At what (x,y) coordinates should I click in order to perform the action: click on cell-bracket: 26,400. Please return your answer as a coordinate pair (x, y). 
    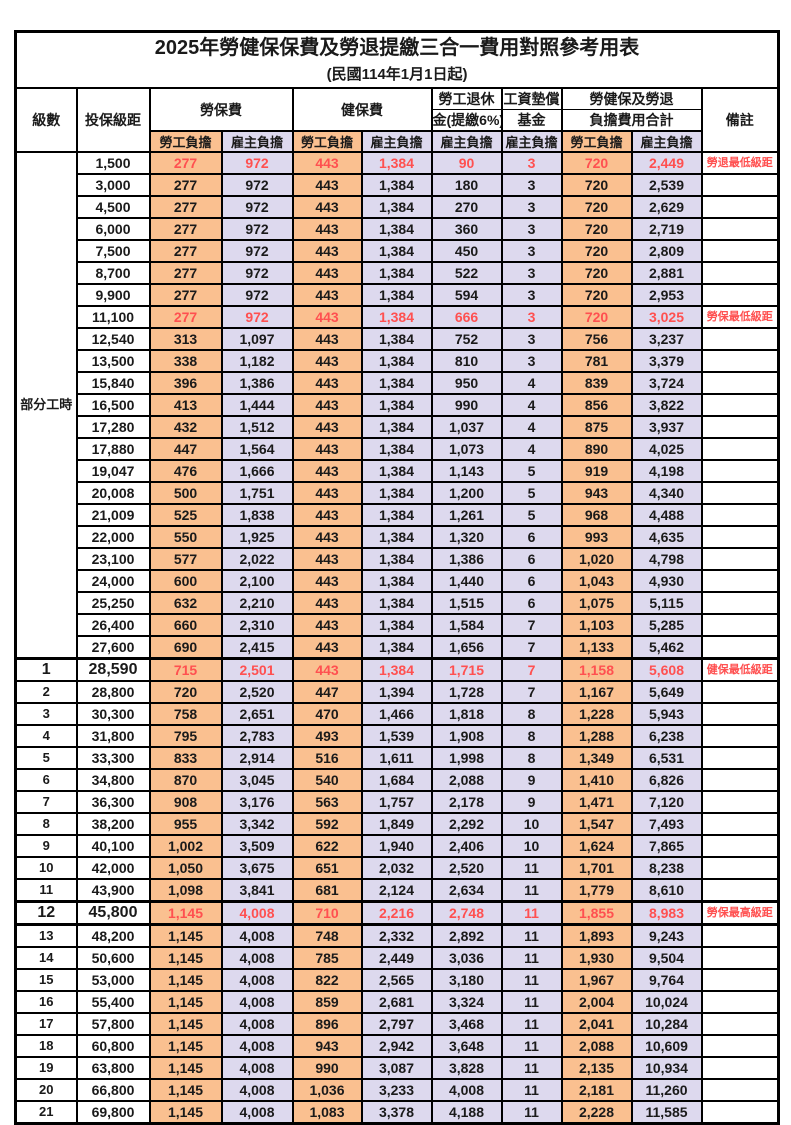
    Looking at the image, I should click on (113, 625).